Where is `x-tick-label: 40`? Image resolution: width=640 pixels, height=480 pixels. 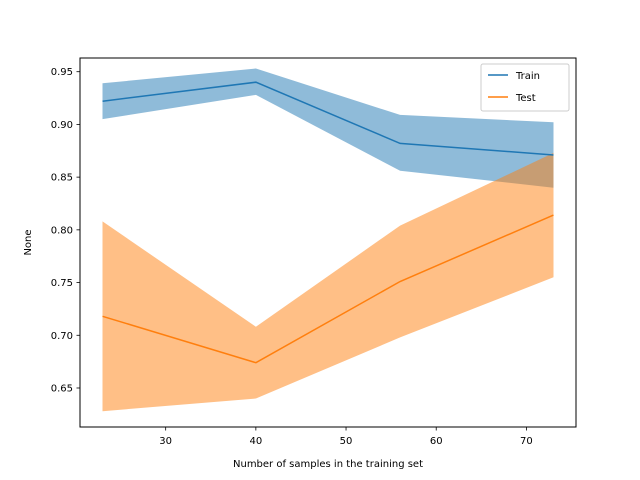 x-tick-label: 40 is located at coordinates (255, 441).